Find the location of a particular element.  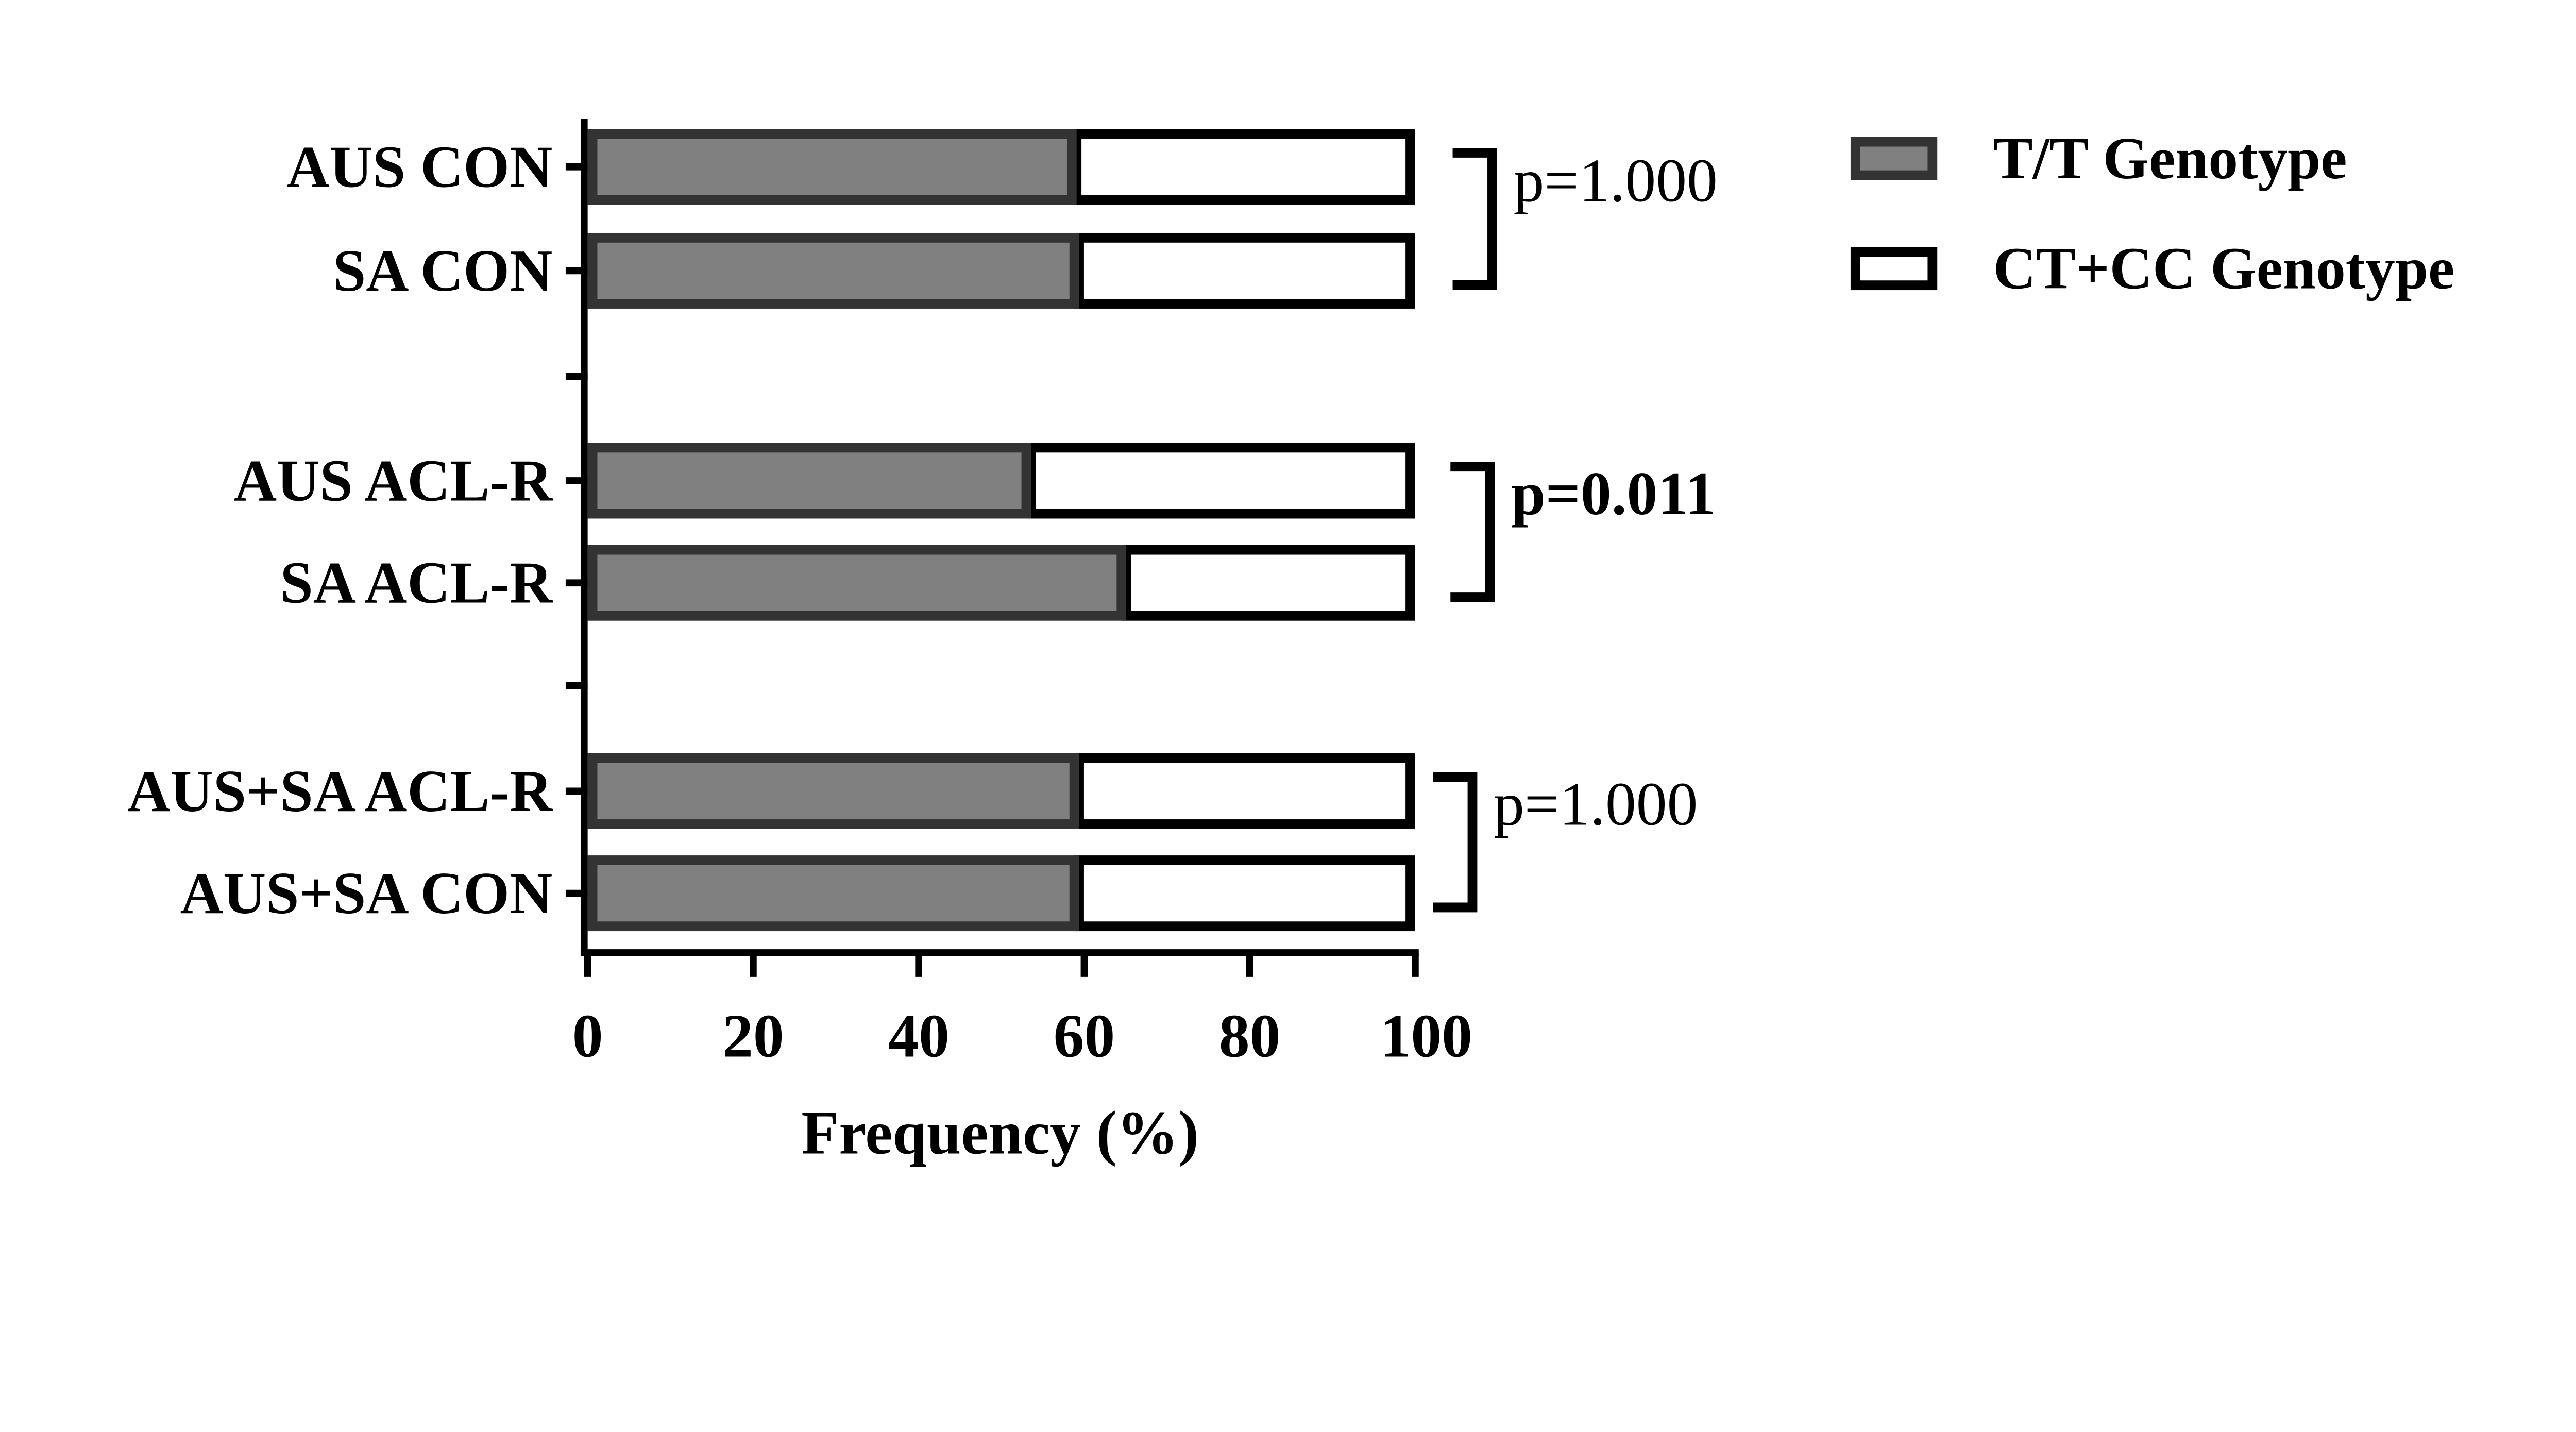

x-tick-label: 80 is located at coordinates (1250, 1036).